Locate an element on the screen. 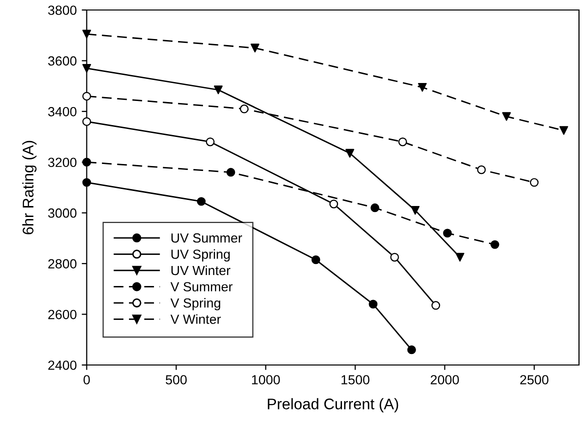 This screenshot has width=582, height=427. legend-label: V Spring is located at coordinates (195, 304).